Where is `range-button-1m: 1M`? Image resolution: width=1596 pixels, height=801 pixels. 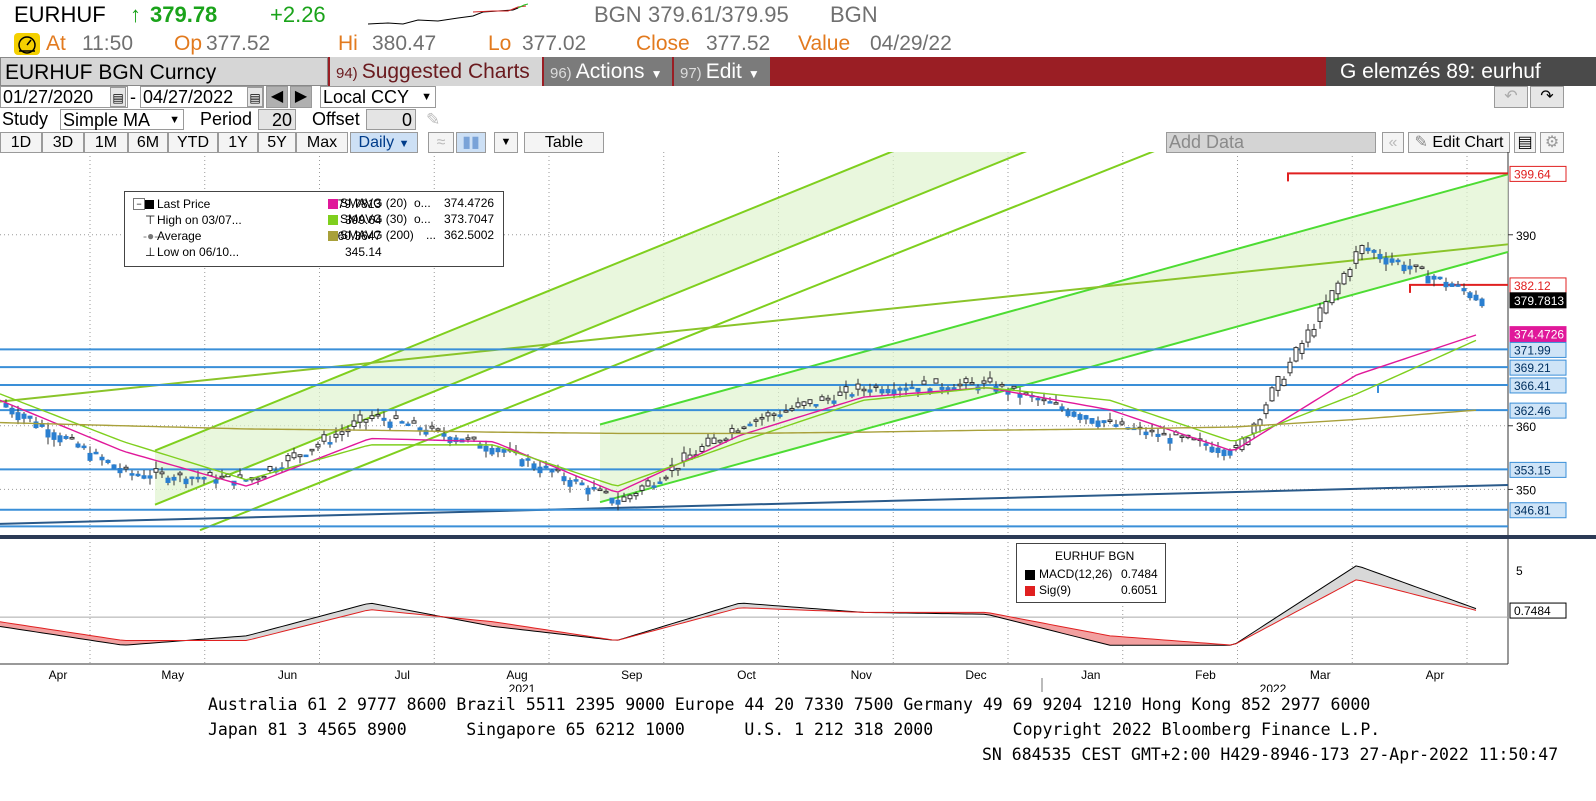 range-button-1m: 1M is located at coordinates (106, 142).